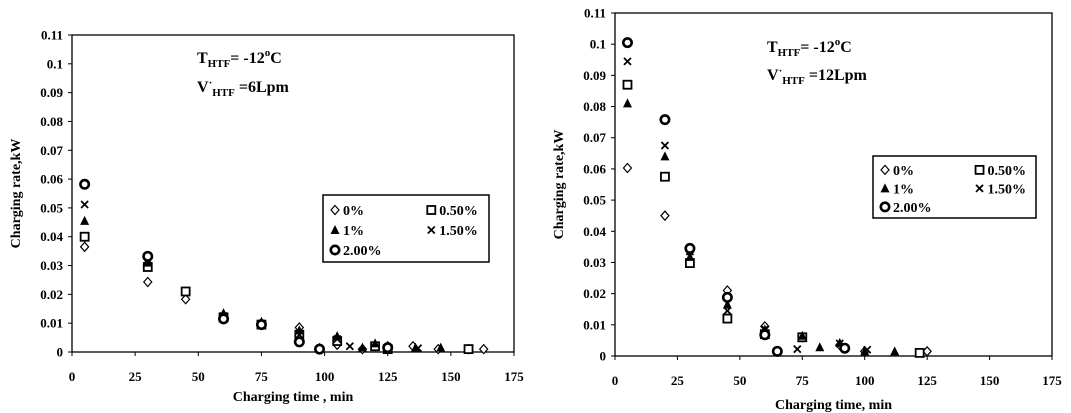 The height and width of the screenshot is (413, 1071). I want to click on x-tick-label: 25, so click(678, 380).